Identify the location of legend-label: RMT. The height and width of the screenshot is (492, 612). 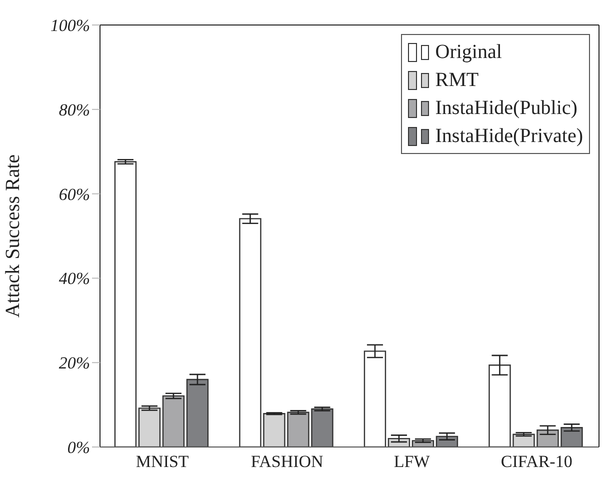
(457, 80).